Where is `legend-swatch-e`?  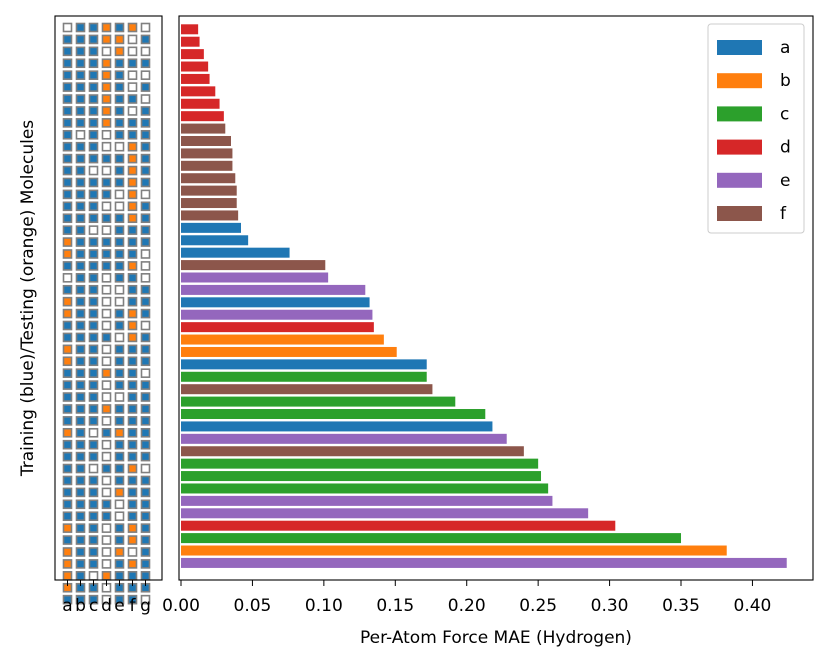 legend-swatch-e is located at coordinates (739, 180).